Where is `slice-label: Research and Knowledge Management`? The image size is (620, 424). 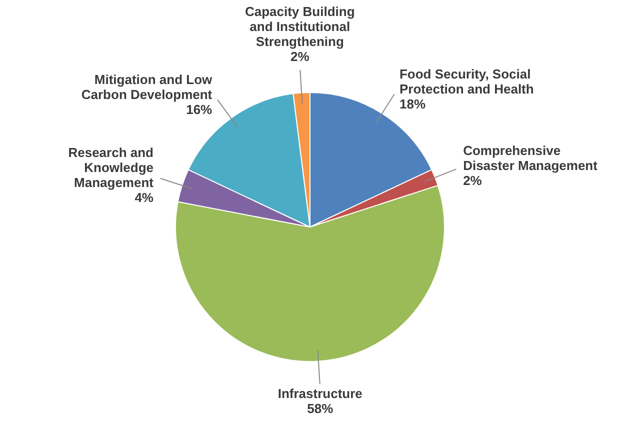
slice-label: Research and Knowledge Management is located at coordinates (111, 167).